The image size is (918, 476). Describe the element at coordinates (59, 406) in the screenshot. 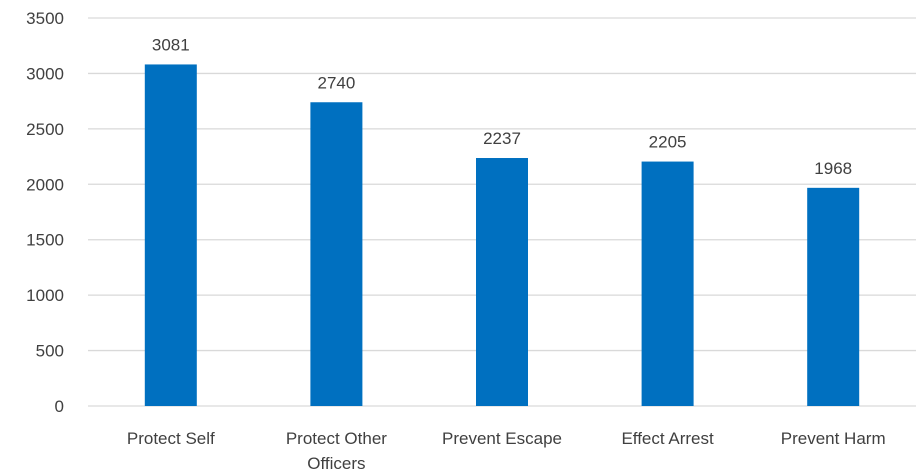

I see `y-tick-label: 0` at that location.